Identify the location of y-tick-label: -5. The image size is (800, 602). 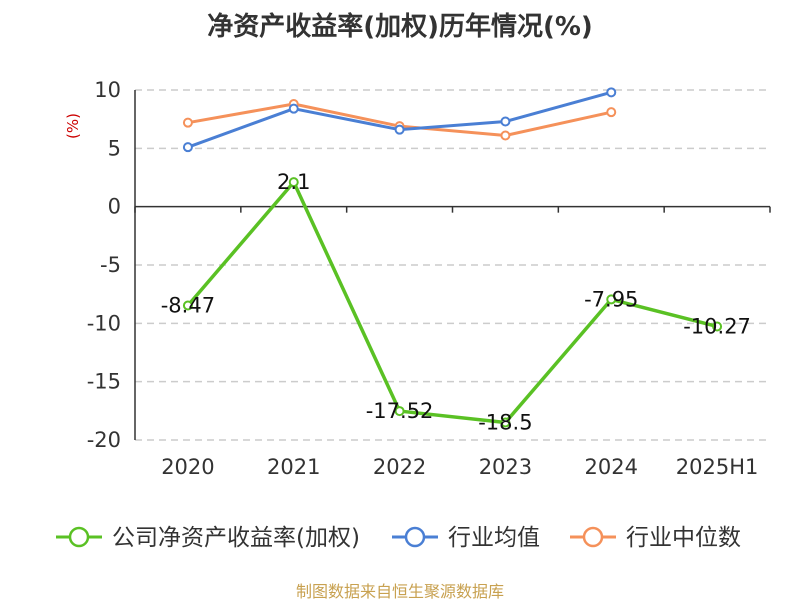
(110, 265).